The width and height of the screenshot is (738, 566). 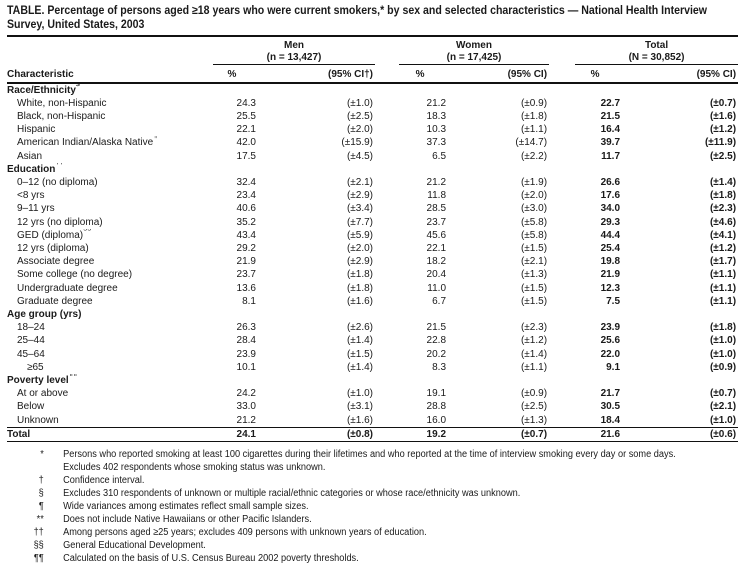 What do you see at coordinates (360, 209) in the screenshot?
I see `men-ci: (±3.4)` at bounding box center [360, 209].